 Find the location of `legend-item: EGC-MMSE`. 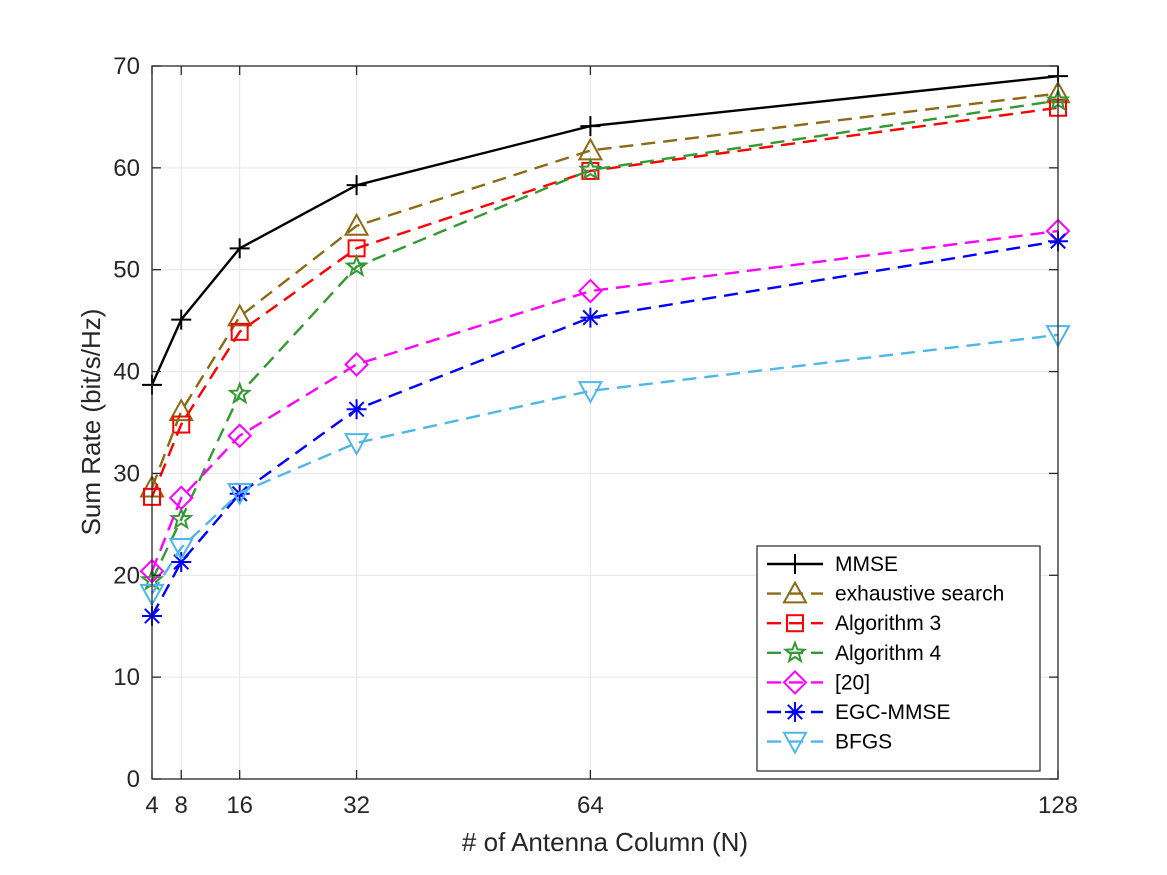

legend-item: EGC-MMSE is located at coordinates (859, 712).